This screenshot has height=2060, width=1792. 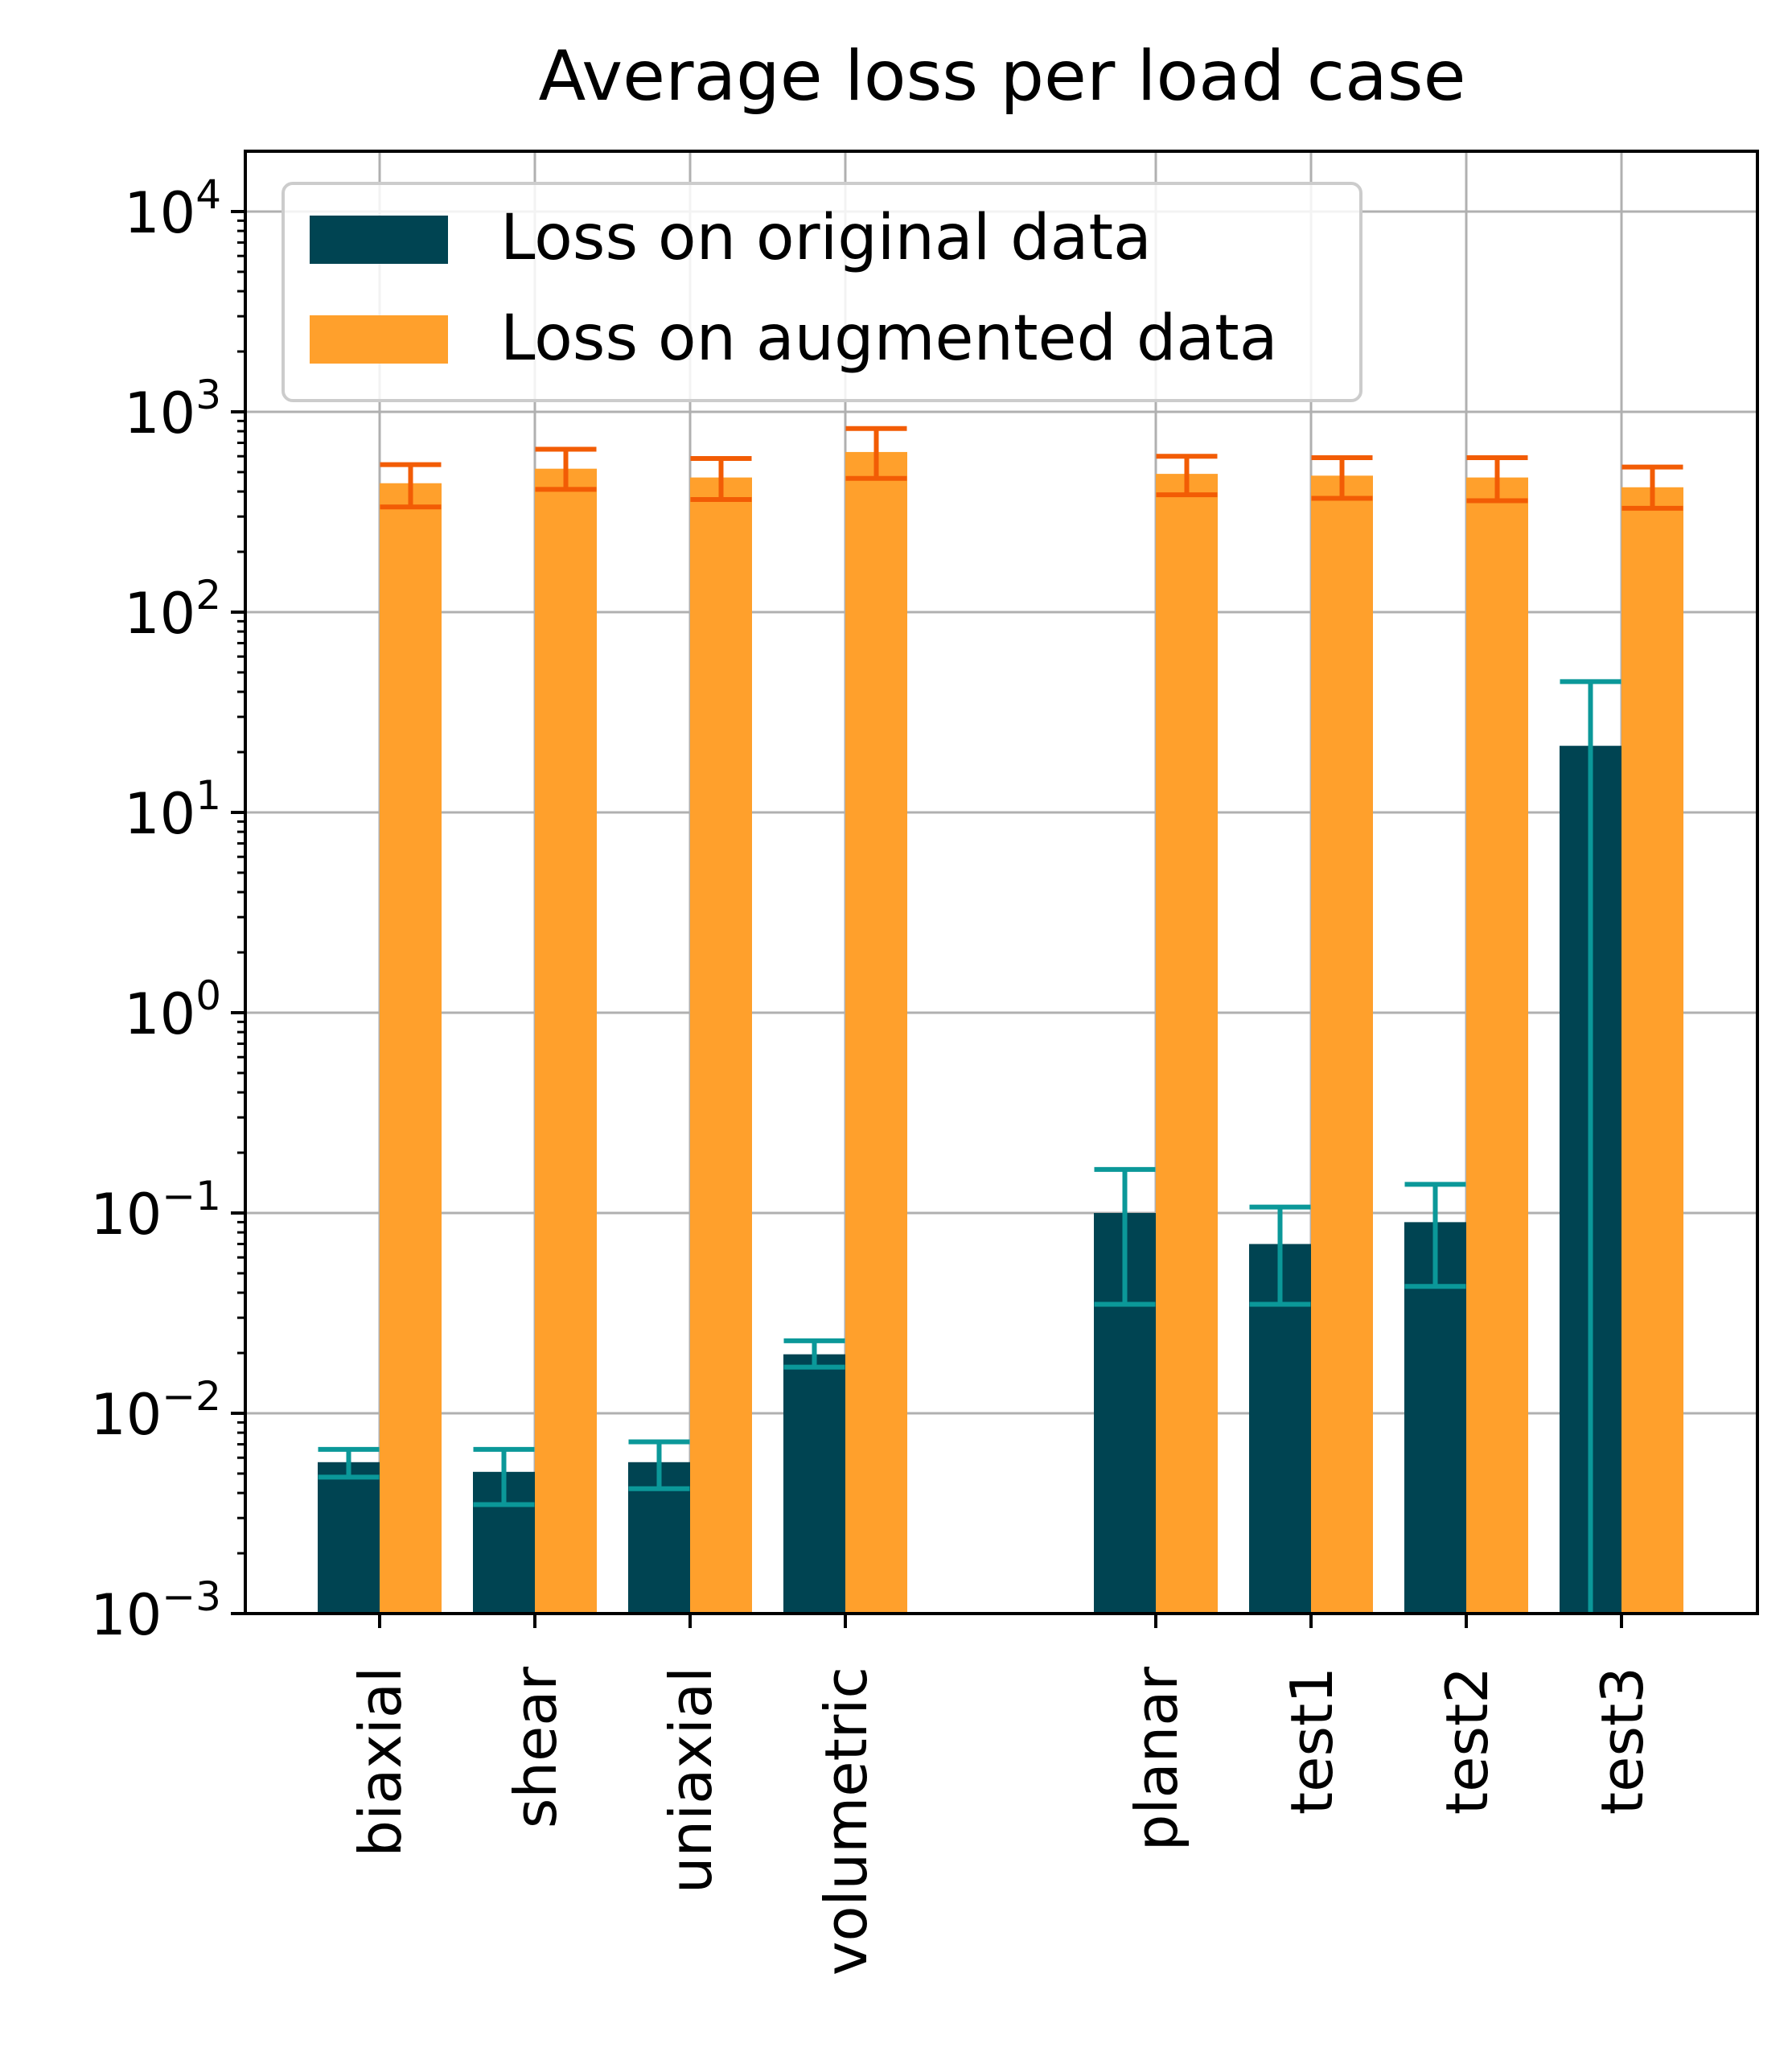 What do you see at coordinates (155, 1410) in the screenshot?
I see `y-tick-label: 10⁻²` at bounding box center [155, 1410].